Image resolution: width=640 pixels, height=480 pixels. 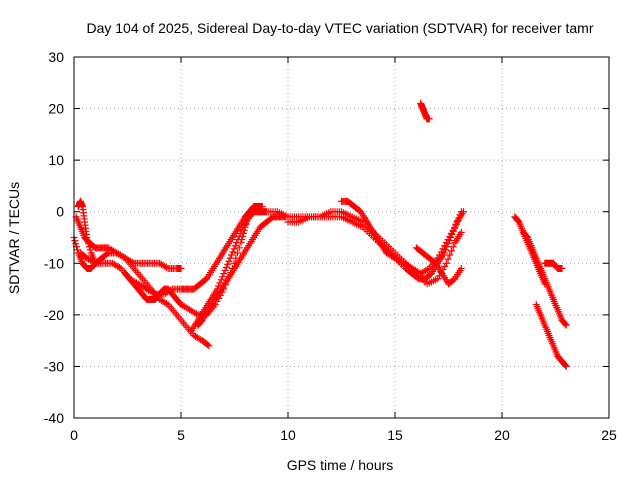 I want to click on y-axis-label: SDTVAR / TECUs, so click(x=14, y=238).